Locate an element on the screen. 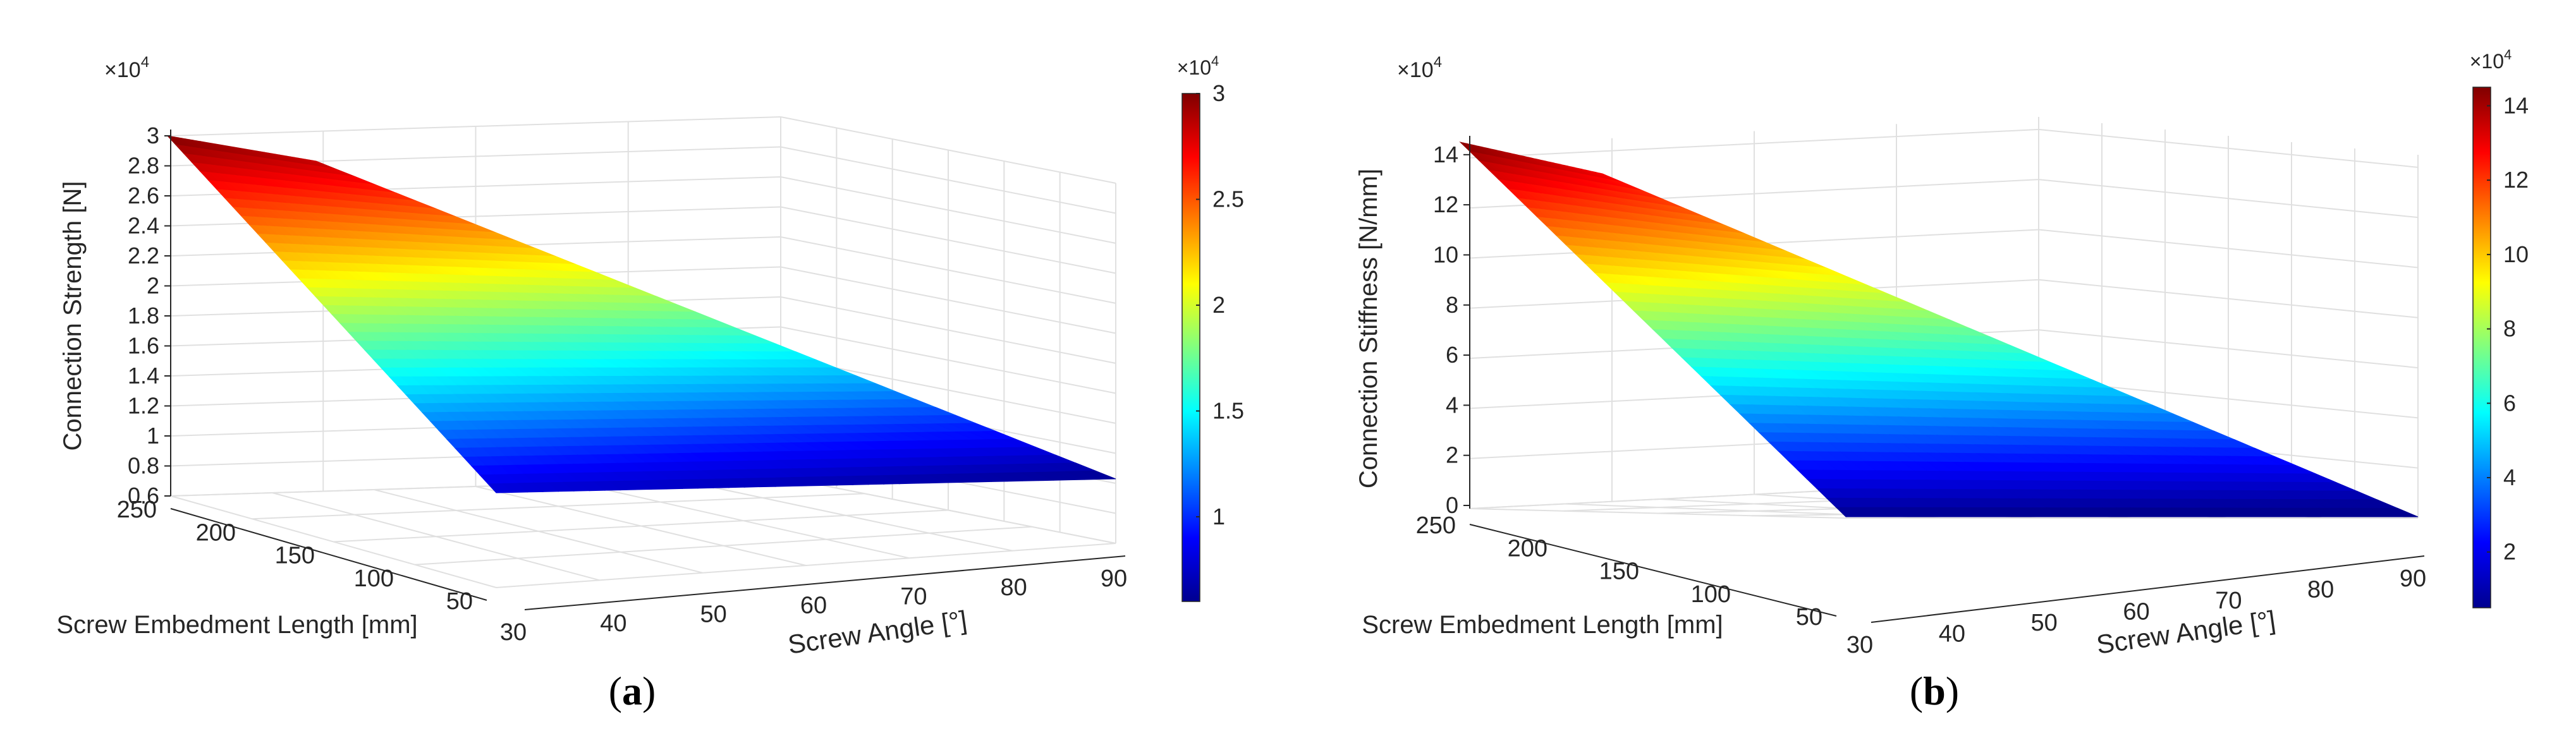  x-axis-line is located at coordinates (825, 582).